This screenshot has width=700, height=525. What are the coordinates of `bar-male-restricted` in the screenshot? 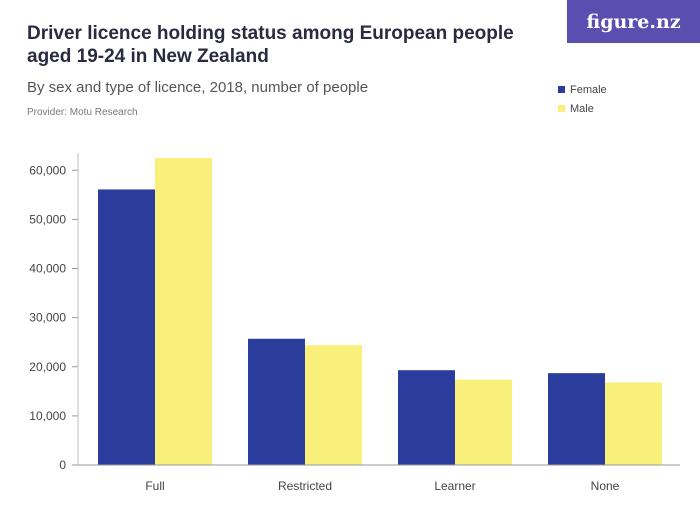 It's located at (333, 405).